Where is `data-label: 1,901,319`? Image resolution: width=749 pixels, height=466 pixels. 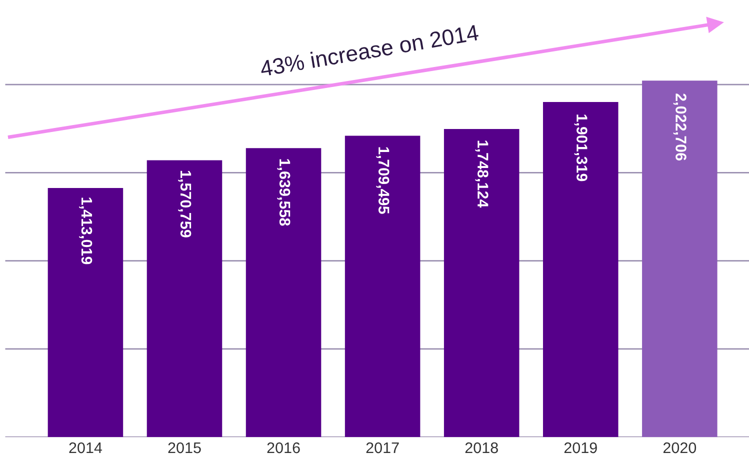
data-label: 1,901,319 is located at coordinates (581, 148).